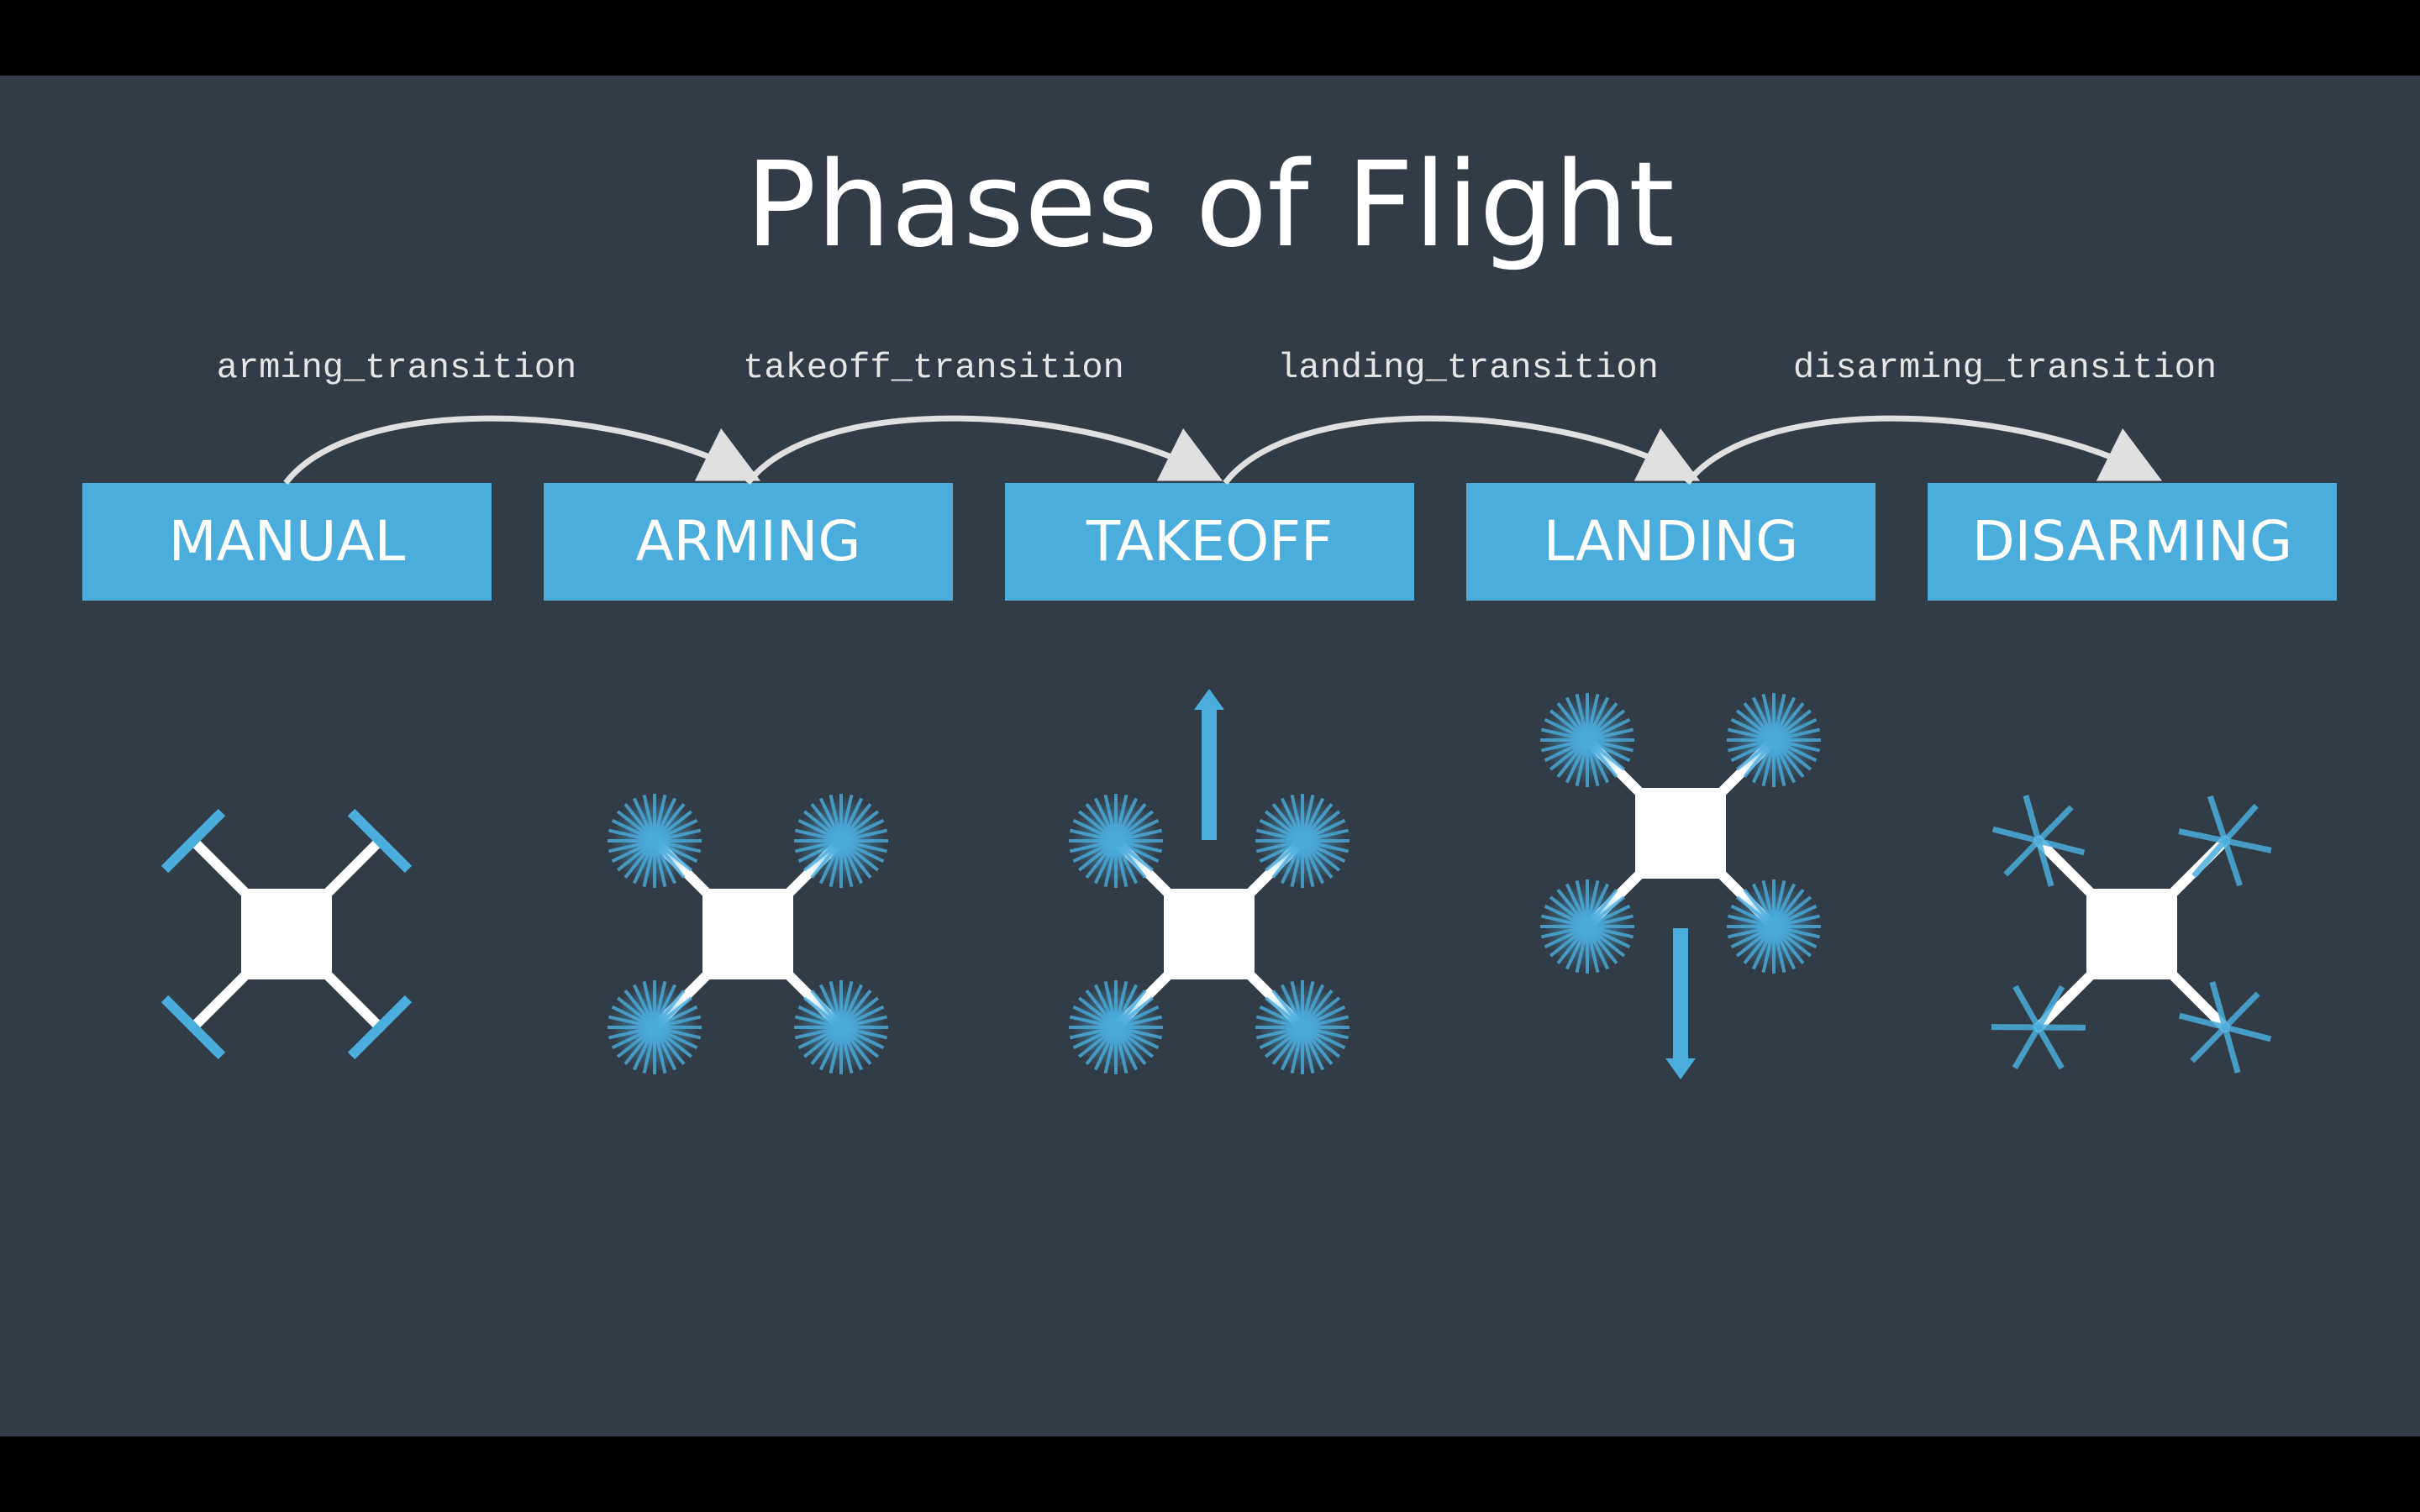 Image resolution: width=2420 pixels, height=1512 pixels. What do you see at coordinates (1671, 542) in the screenshot?
I see `state-box-landing: LANDING` at bounding box center [1671, 542].